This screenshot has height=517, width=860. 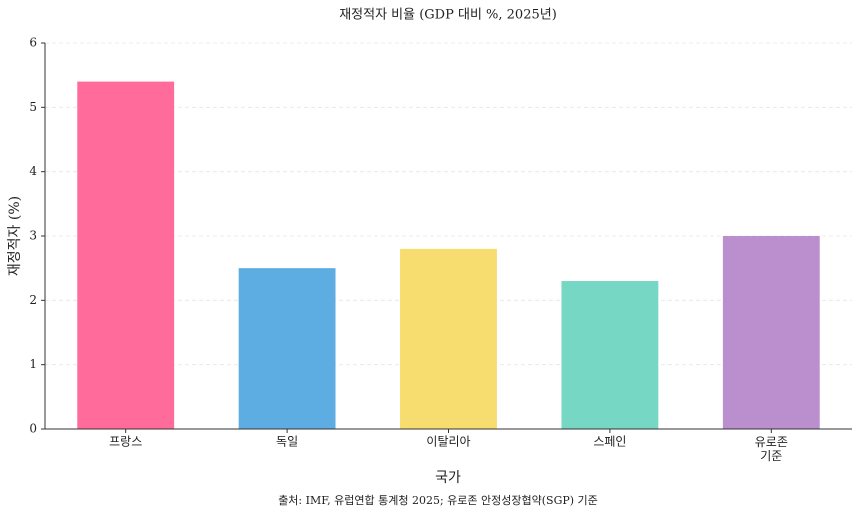 What do you see at coordinates (15, 236) in the screenshot?
I see `y-axis-label: 재정적자 (%)` at bounding box center [15, 236].